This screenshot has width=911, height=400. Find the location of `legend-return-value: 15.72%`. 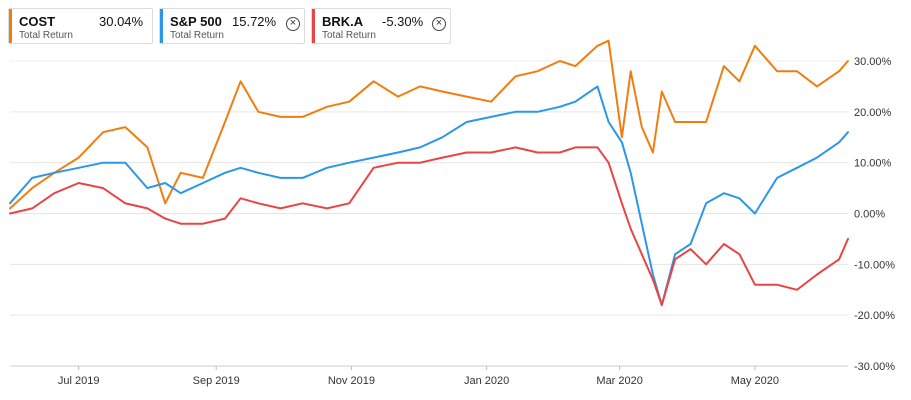

legend-return-value: 15.72% is located at coordinates (254, 21).